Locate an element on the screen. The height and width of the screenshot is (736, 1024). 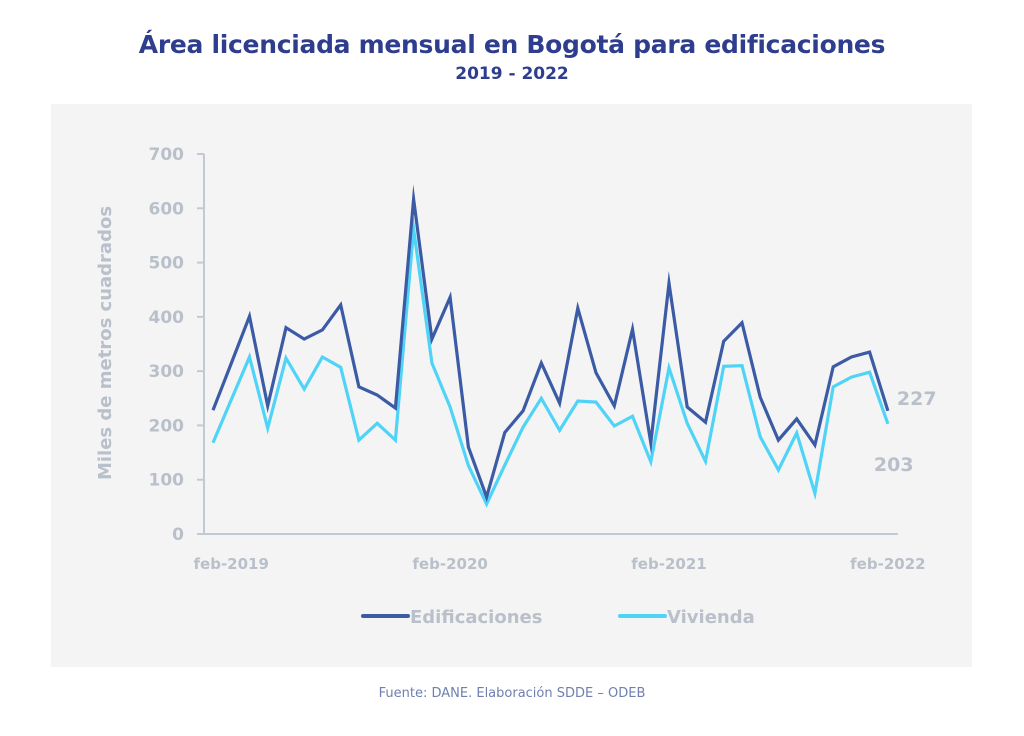
legend: Edificaciones Vivienda is located at coordinates (558, 617).